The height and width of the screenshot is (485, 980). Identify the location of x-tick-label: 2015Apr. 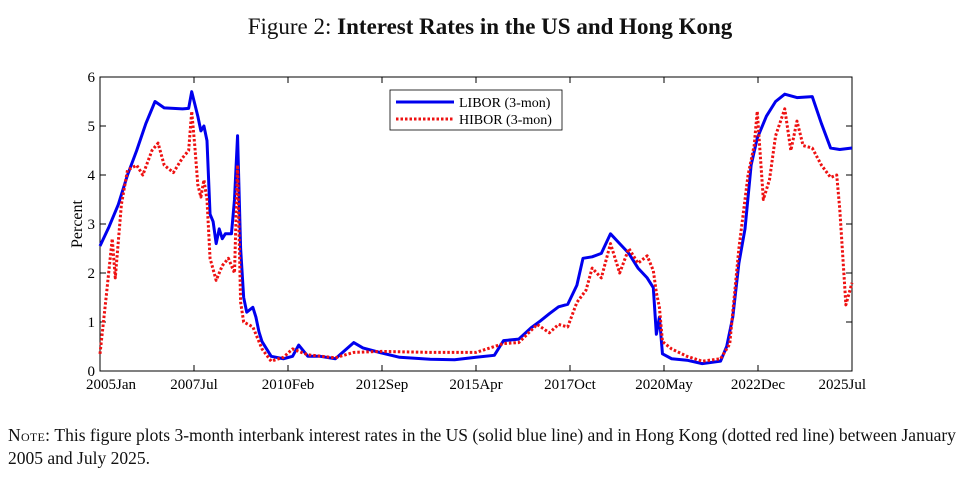
(475, 385).